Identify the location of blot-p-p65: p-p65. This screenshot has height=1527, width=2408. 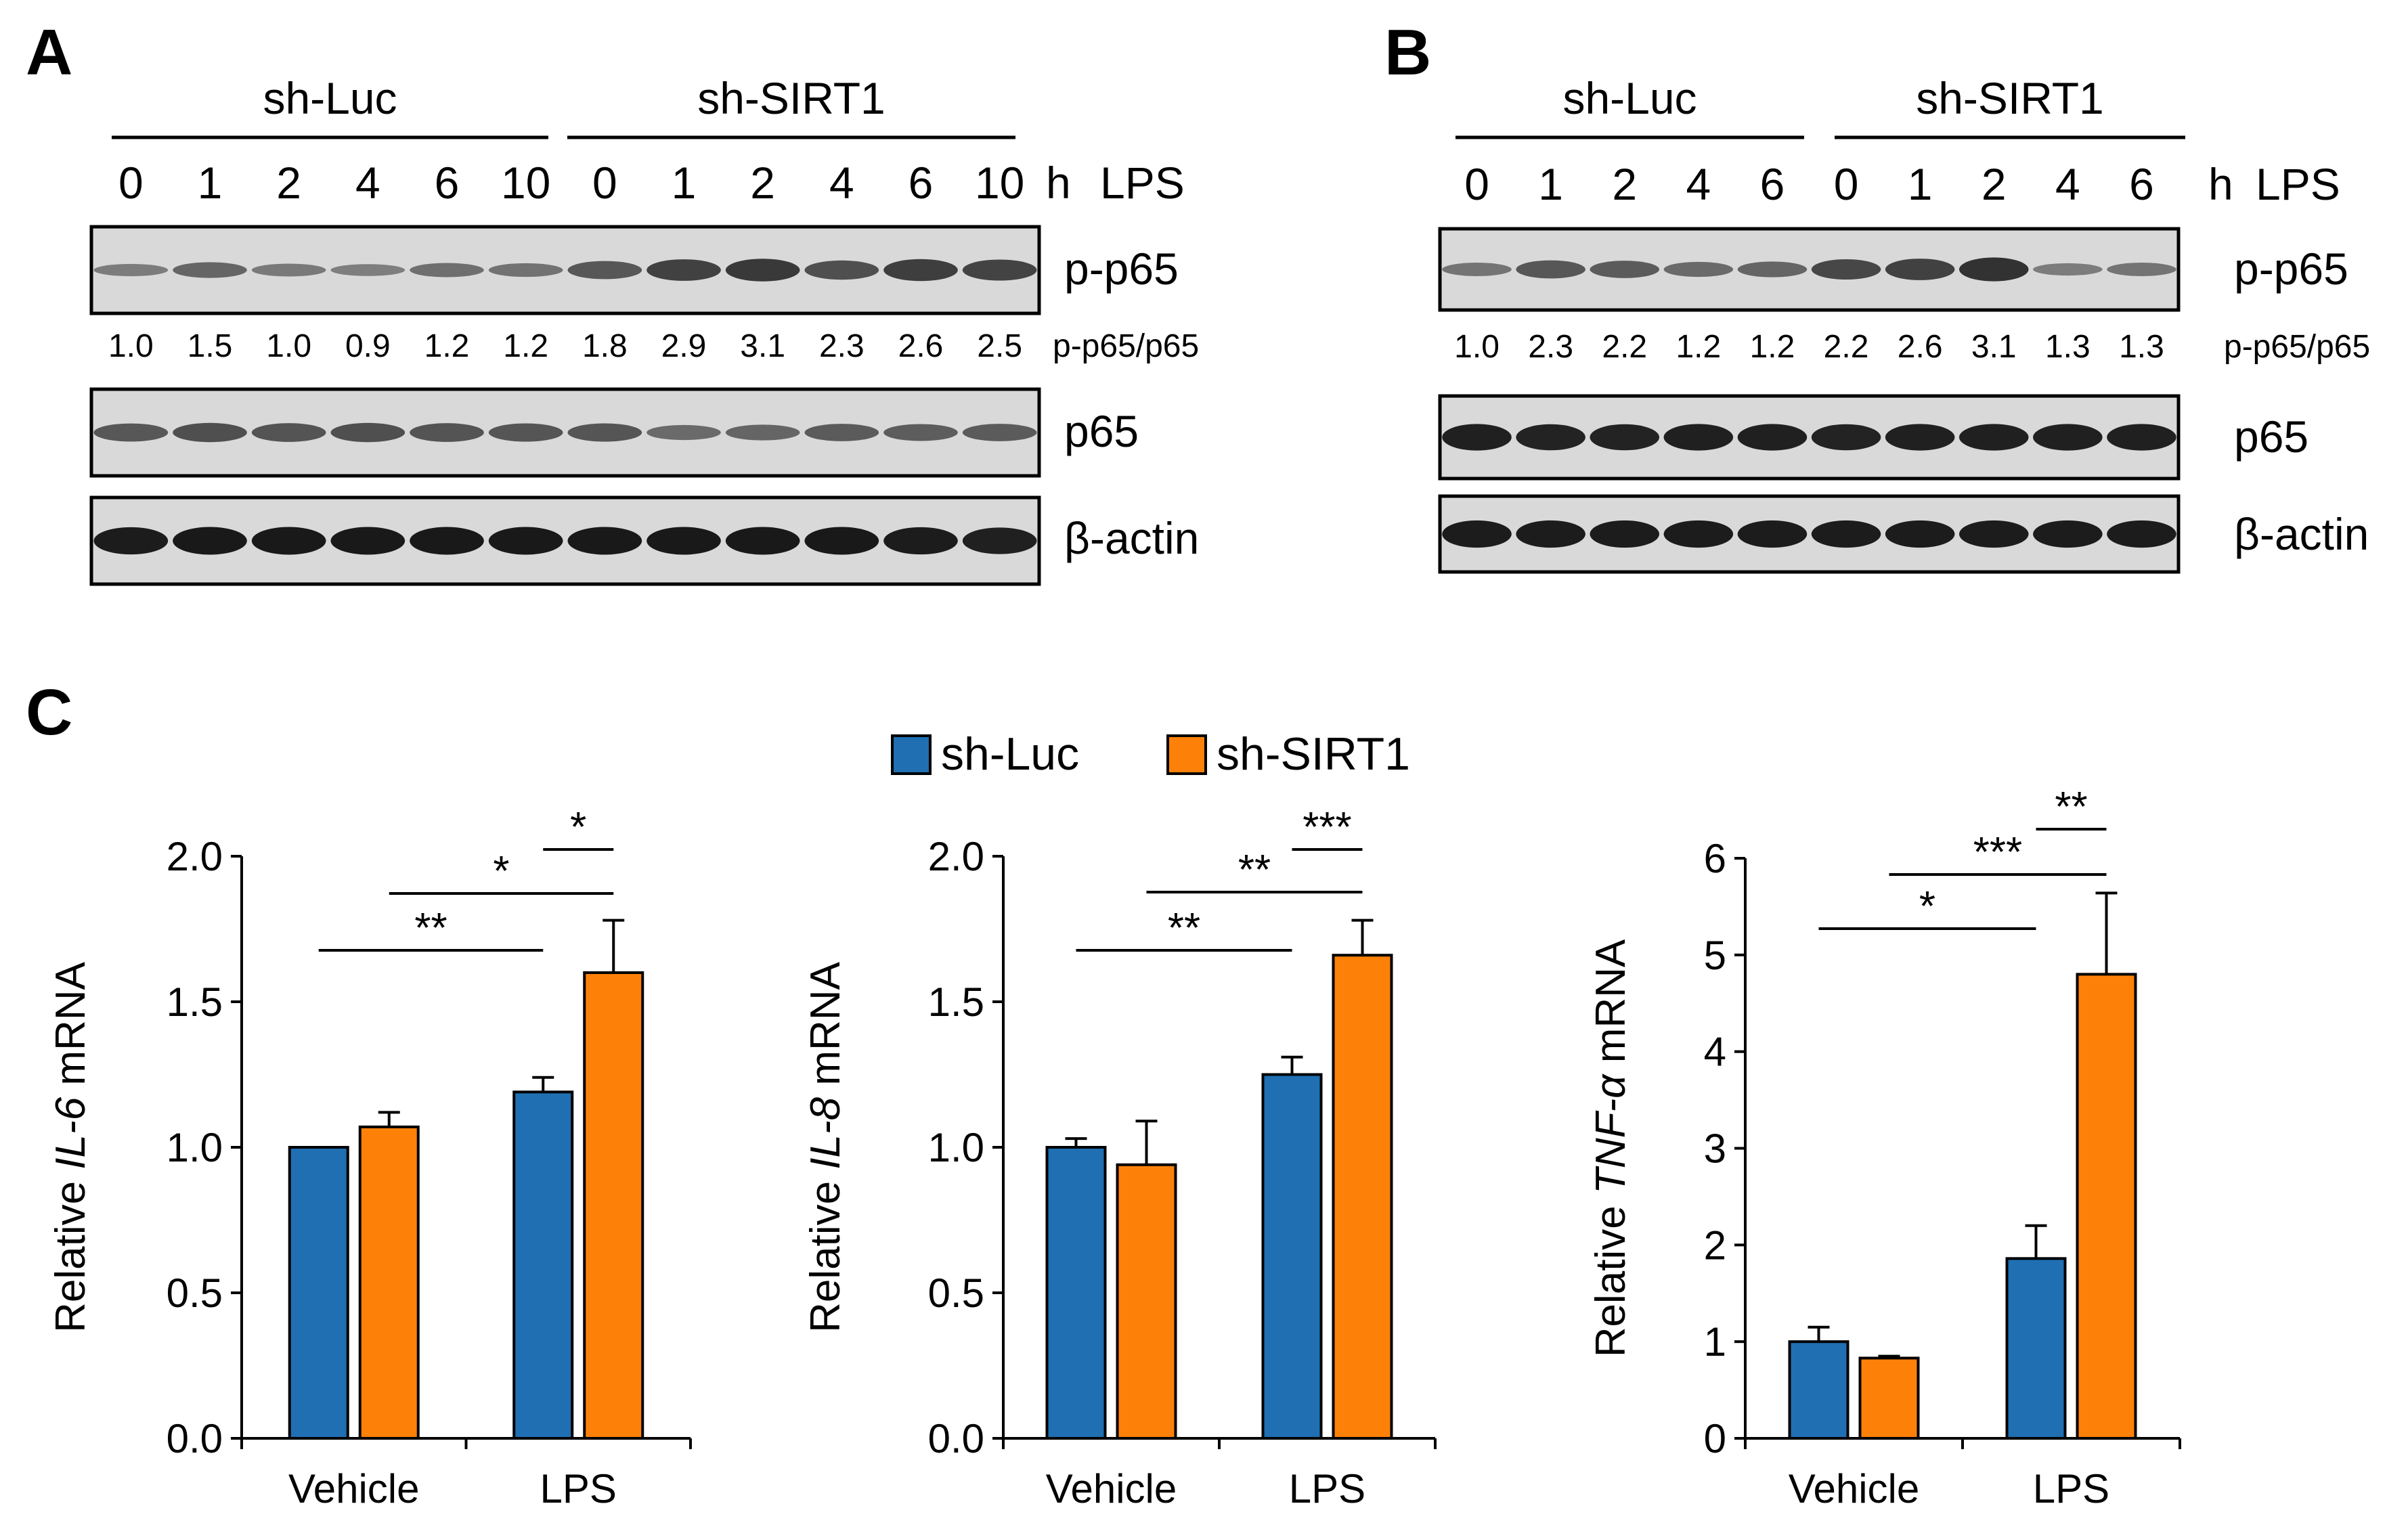
(1893, 269).